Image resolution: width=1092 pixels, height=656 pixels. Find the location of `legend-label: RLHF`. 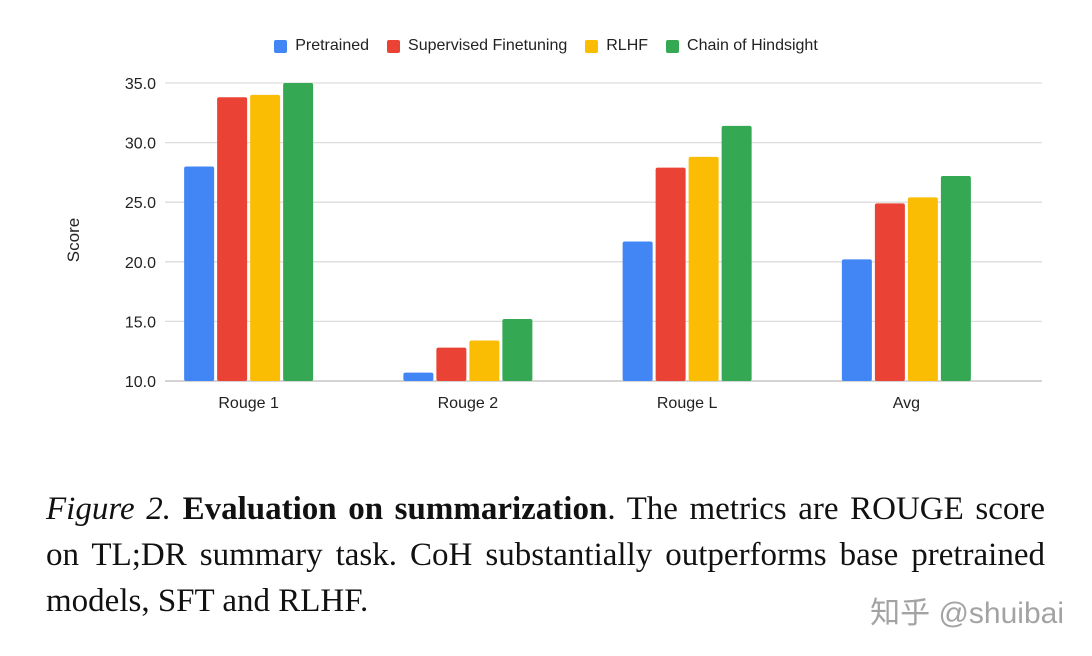

legend-label: RLHF is located at coordinates (627, 45).